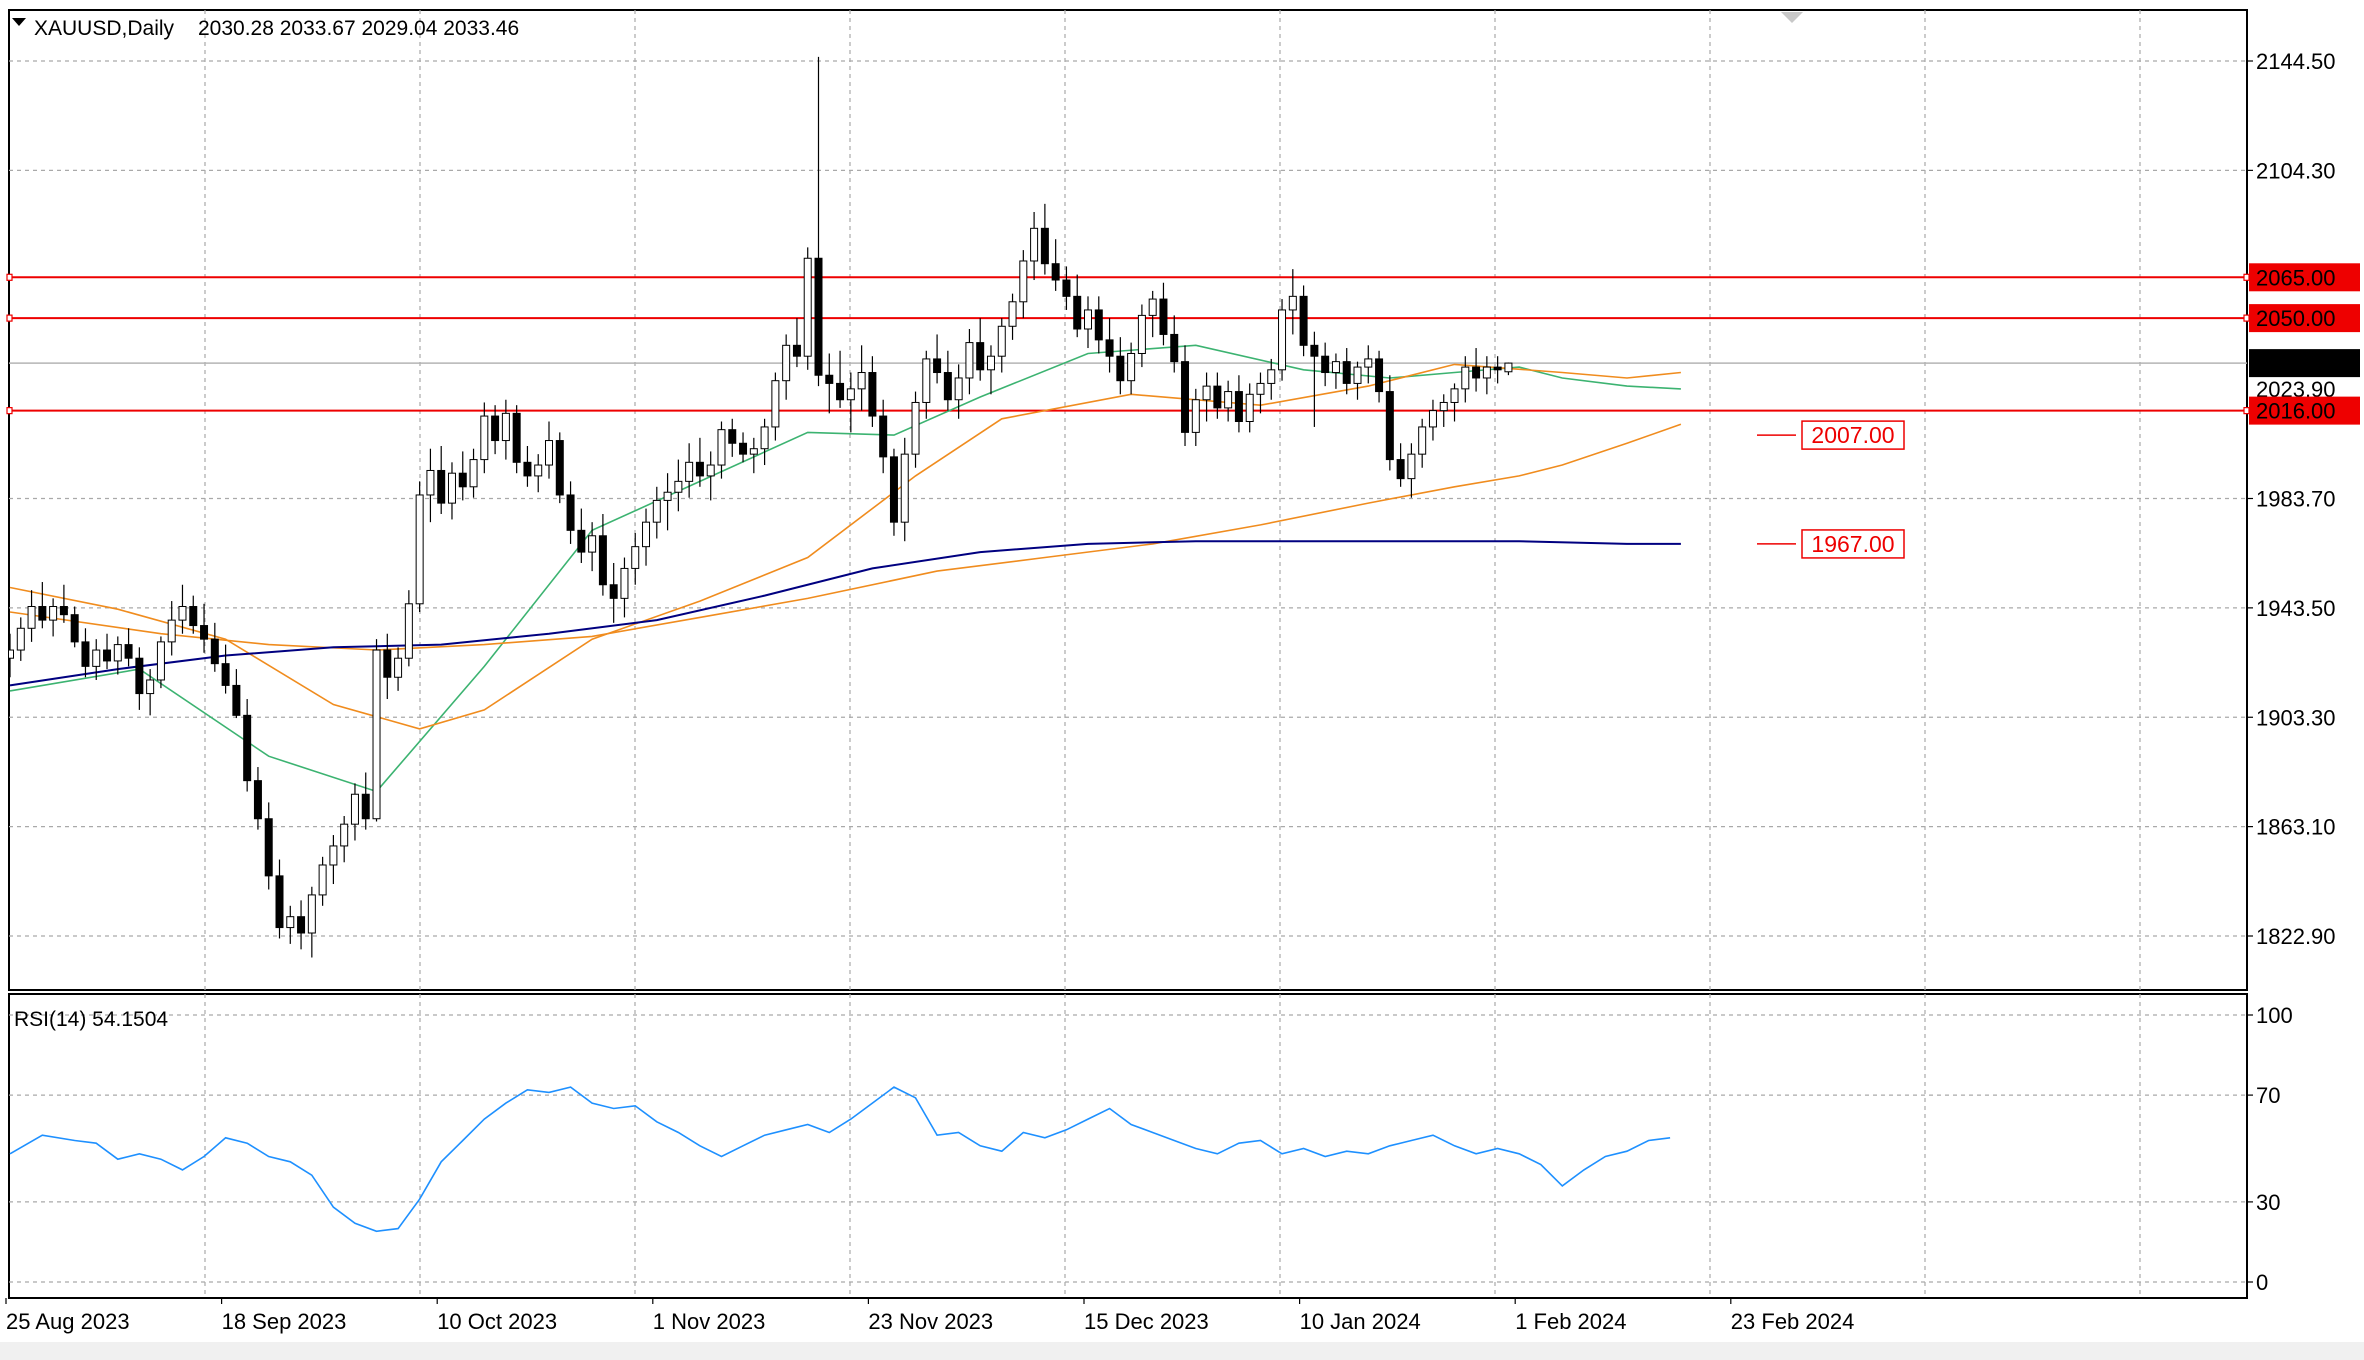 The height and width of the screenshot is (1360, 2364). What do you see at coordinates (2296, 499) in the screenshot?
I see `price-tick-label: 1983.70` at bounding box center [2296, 499].